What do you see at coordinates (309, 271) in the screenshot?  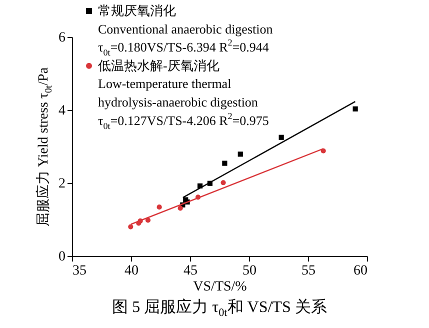 I see `x-tick-label: 55` at bounding box center [309, 271].